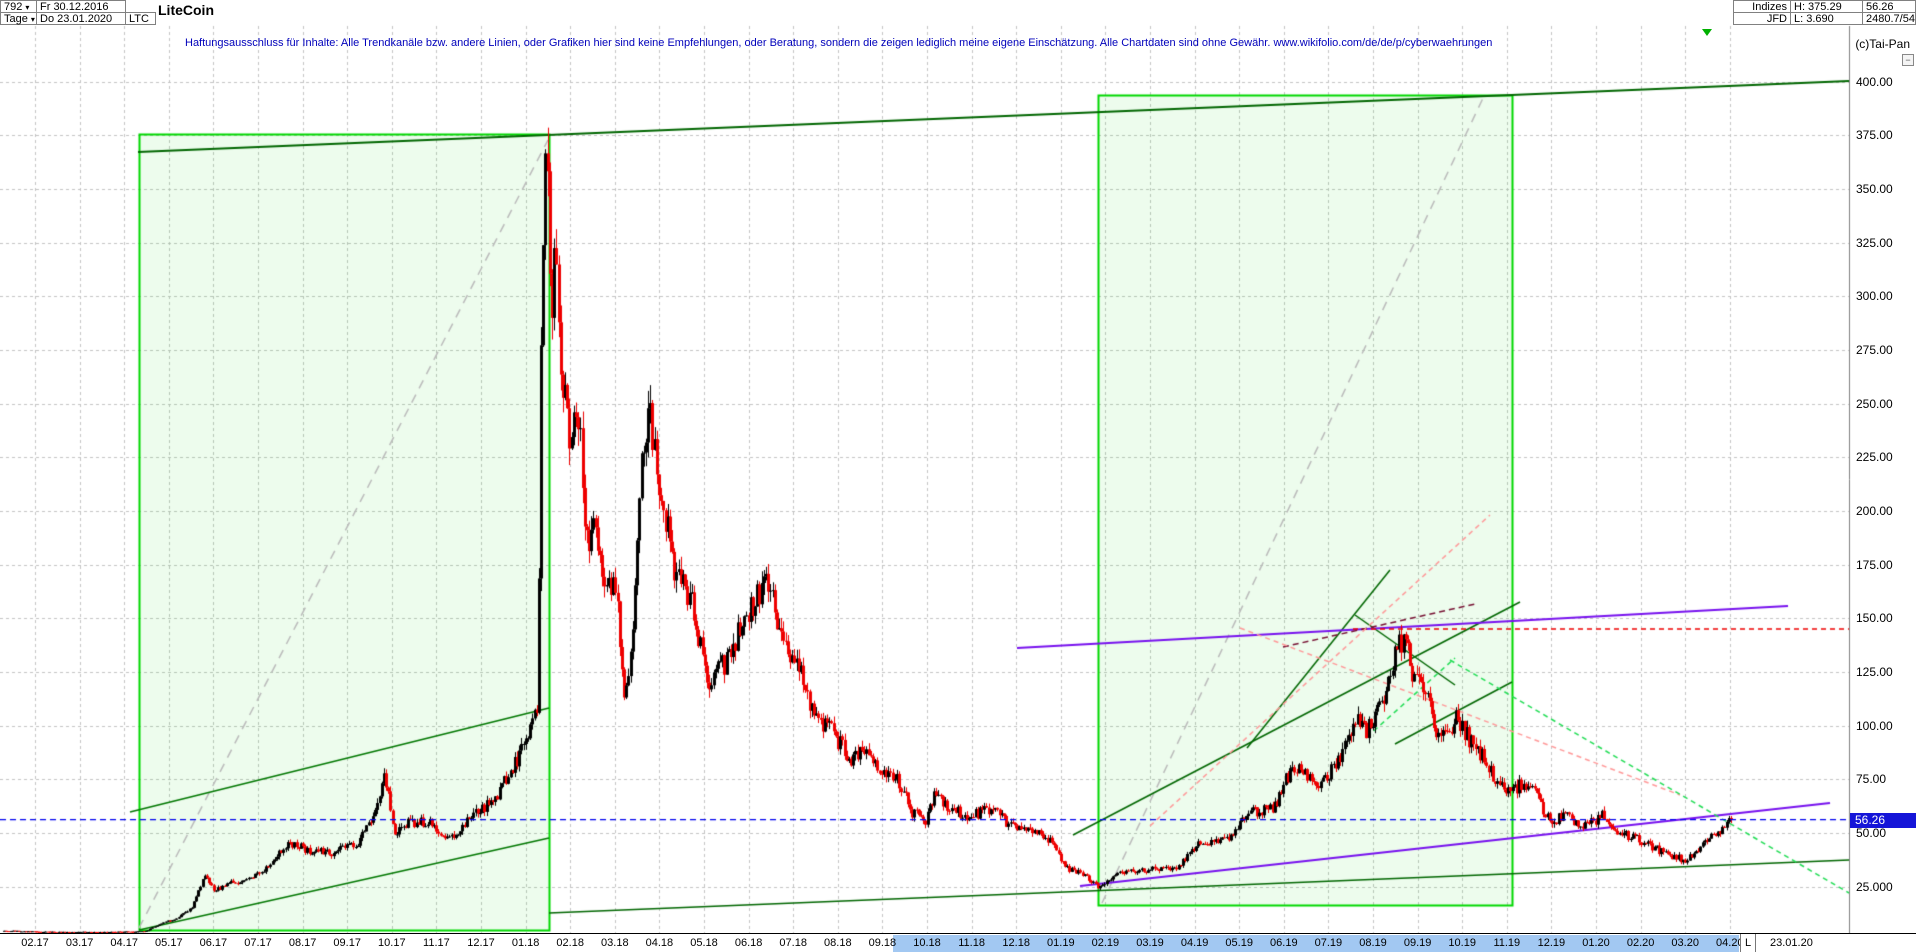  Describe the element at coordinates (1061, 943) in the screenshot. I see `time-axis-label: 01.19` at that location.